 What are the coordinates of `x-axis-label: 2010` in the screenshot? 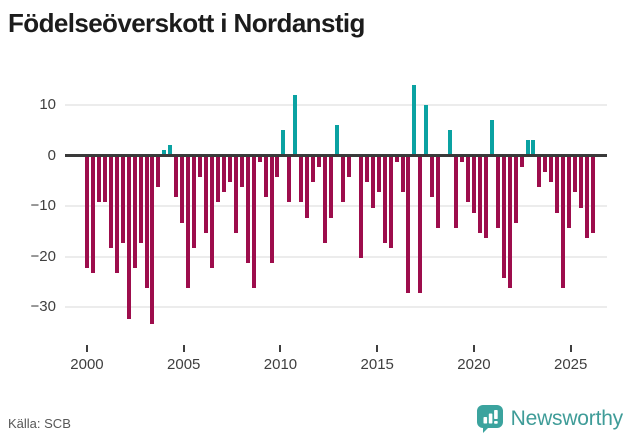 It's located at (280, 364).